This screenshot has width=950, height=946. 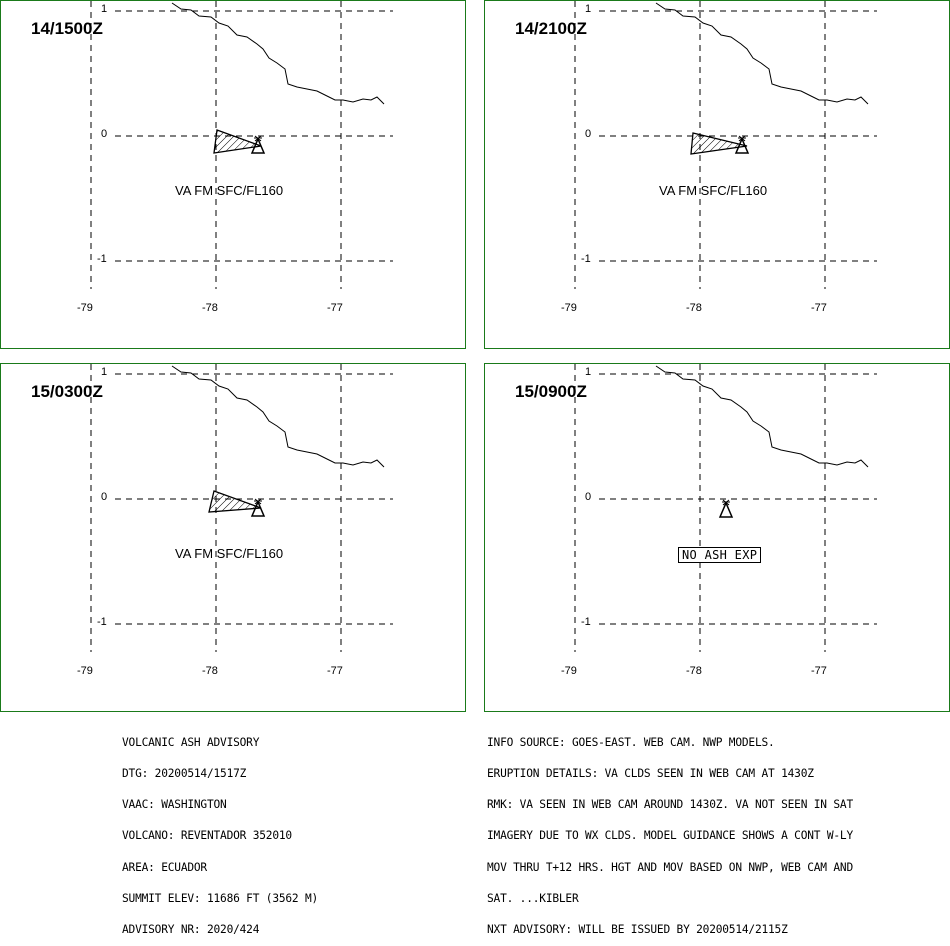 I want to click on valid-time-title: 15/0300Z, so click(x=67, y=391).